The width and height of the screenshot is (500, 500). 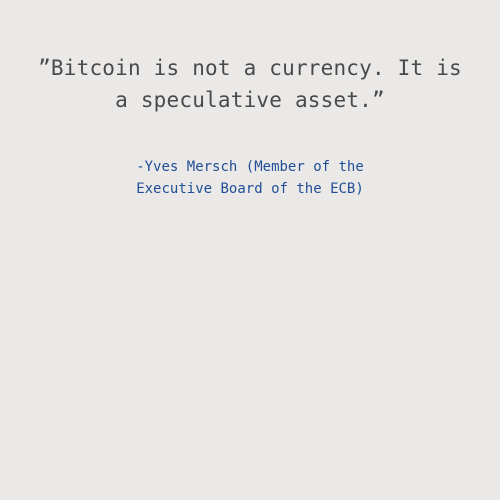 I want to click on quote-line-1: ”Bitcoin is not a currency. It is, so click(x=250, y=68).